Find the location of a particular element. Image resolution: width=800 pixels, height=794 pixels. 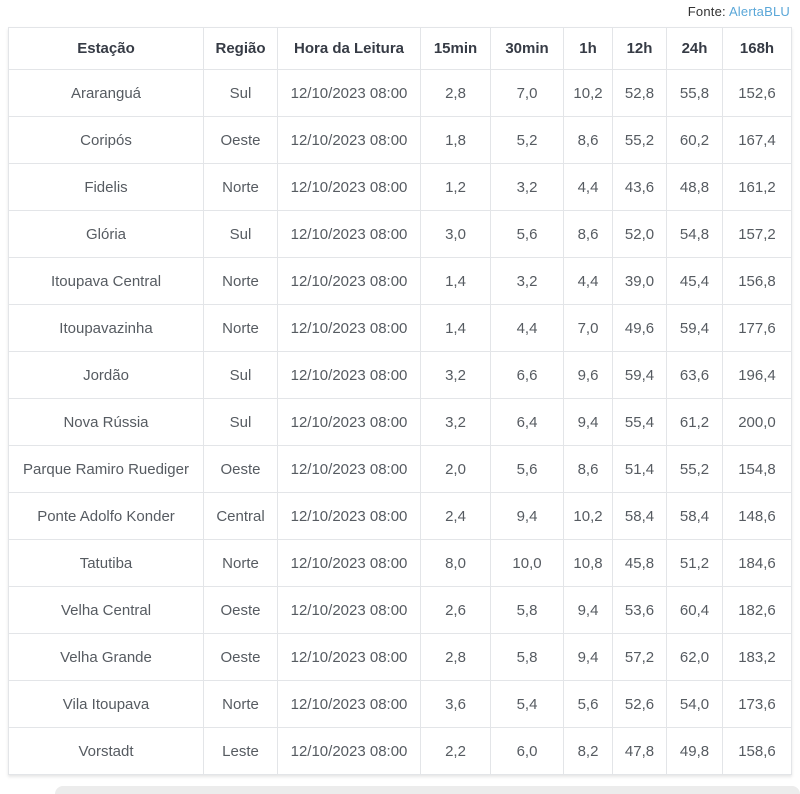

cell-15min: 2,0 is located at coordinates (455, 469).